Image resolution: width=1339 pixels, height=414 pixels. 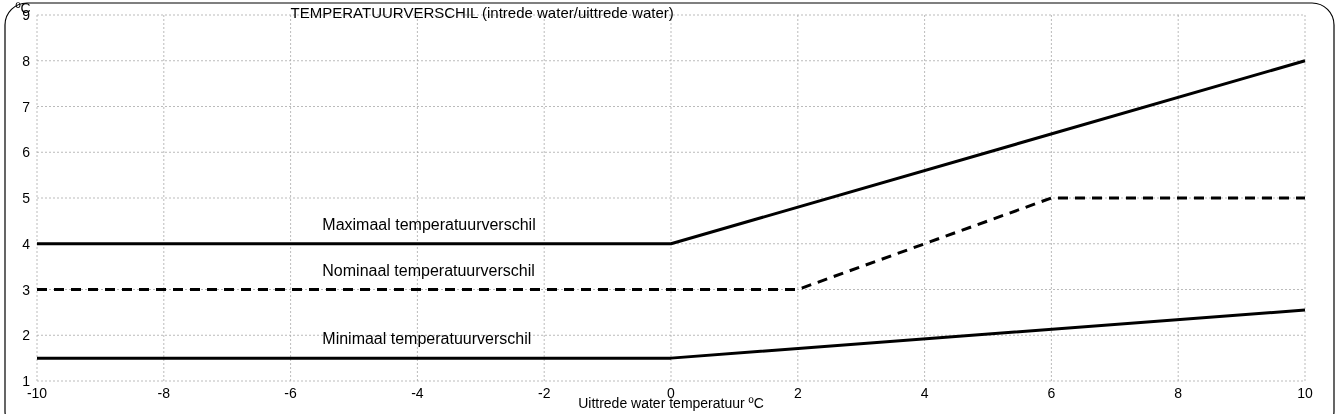 I want to click on series-label: Minimaal temperatuurverschil, so click(x=427, y=339).